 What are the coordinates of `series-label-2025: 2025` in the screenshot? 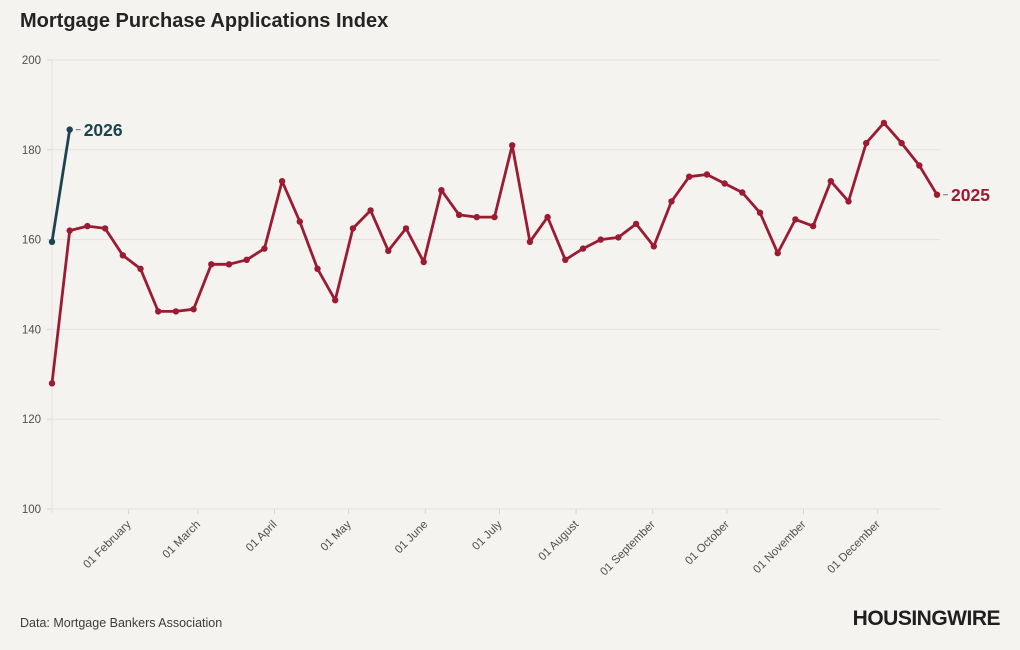 It's located at (970, 195).